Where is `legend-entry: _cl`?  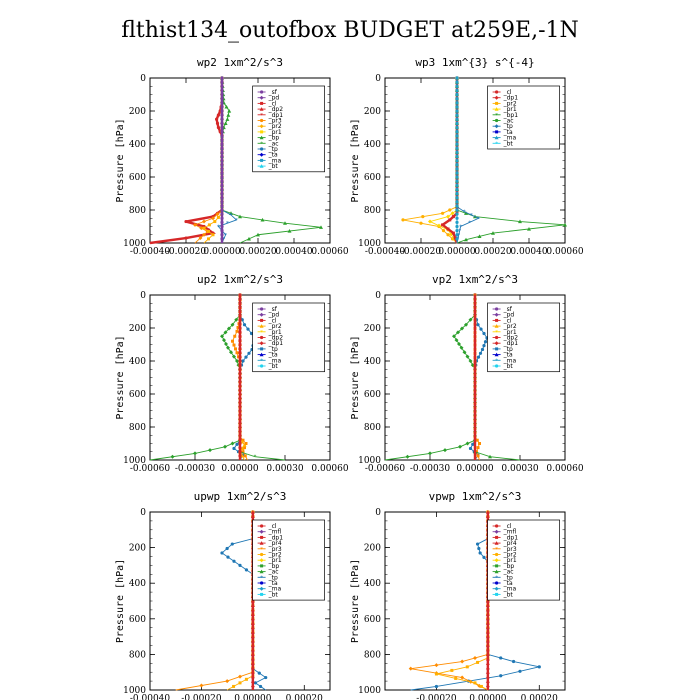 legend-entry: _cl is located at coordinates (272, 526).